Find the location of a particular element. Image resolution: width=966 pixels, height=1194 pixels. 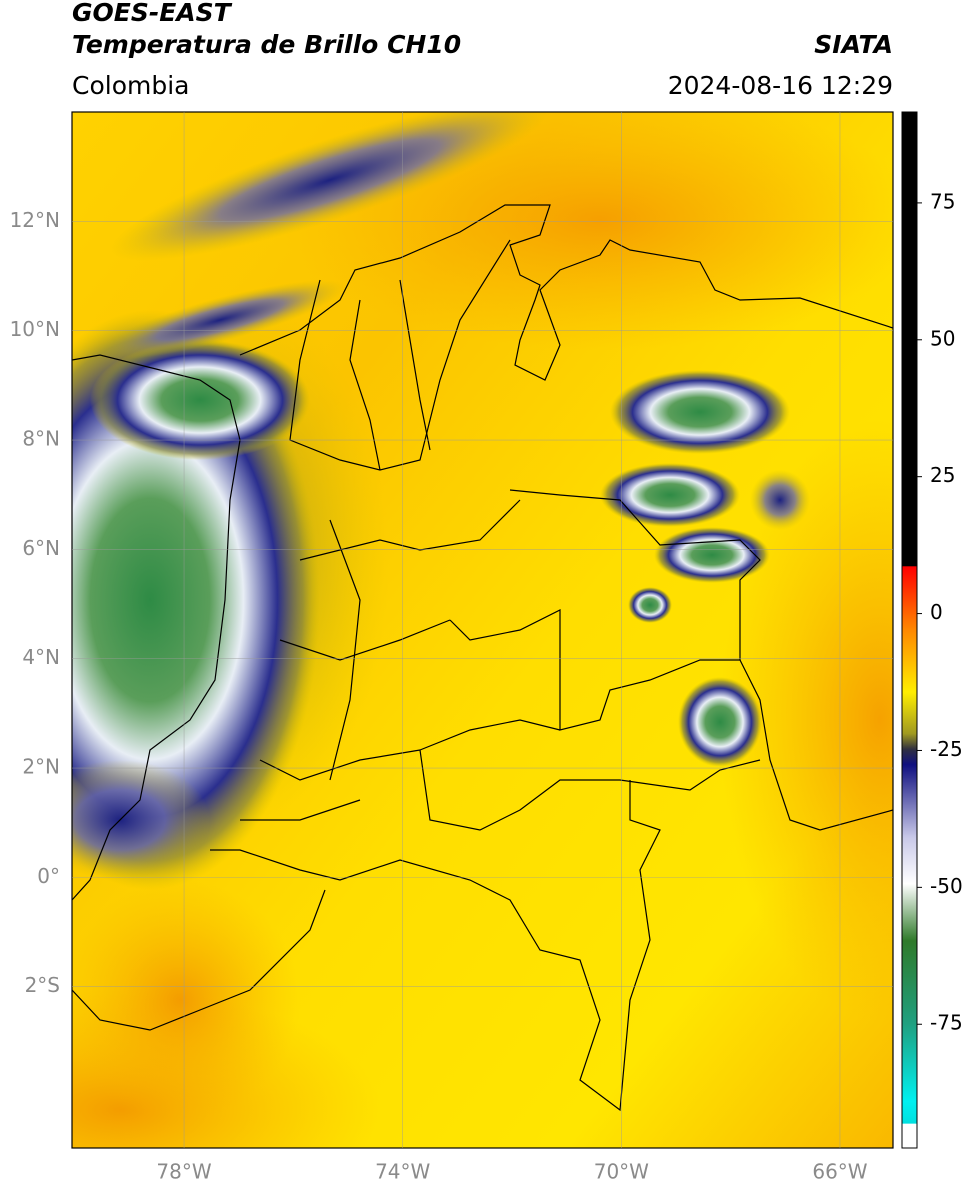

y-tick-label: 12°N is located at coordinates (35, 220).